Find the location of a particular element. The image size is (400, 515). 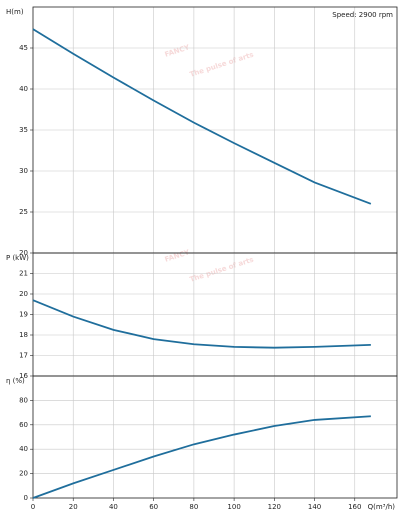

y-tick-label: 45 is located at coordinates (23, 48).